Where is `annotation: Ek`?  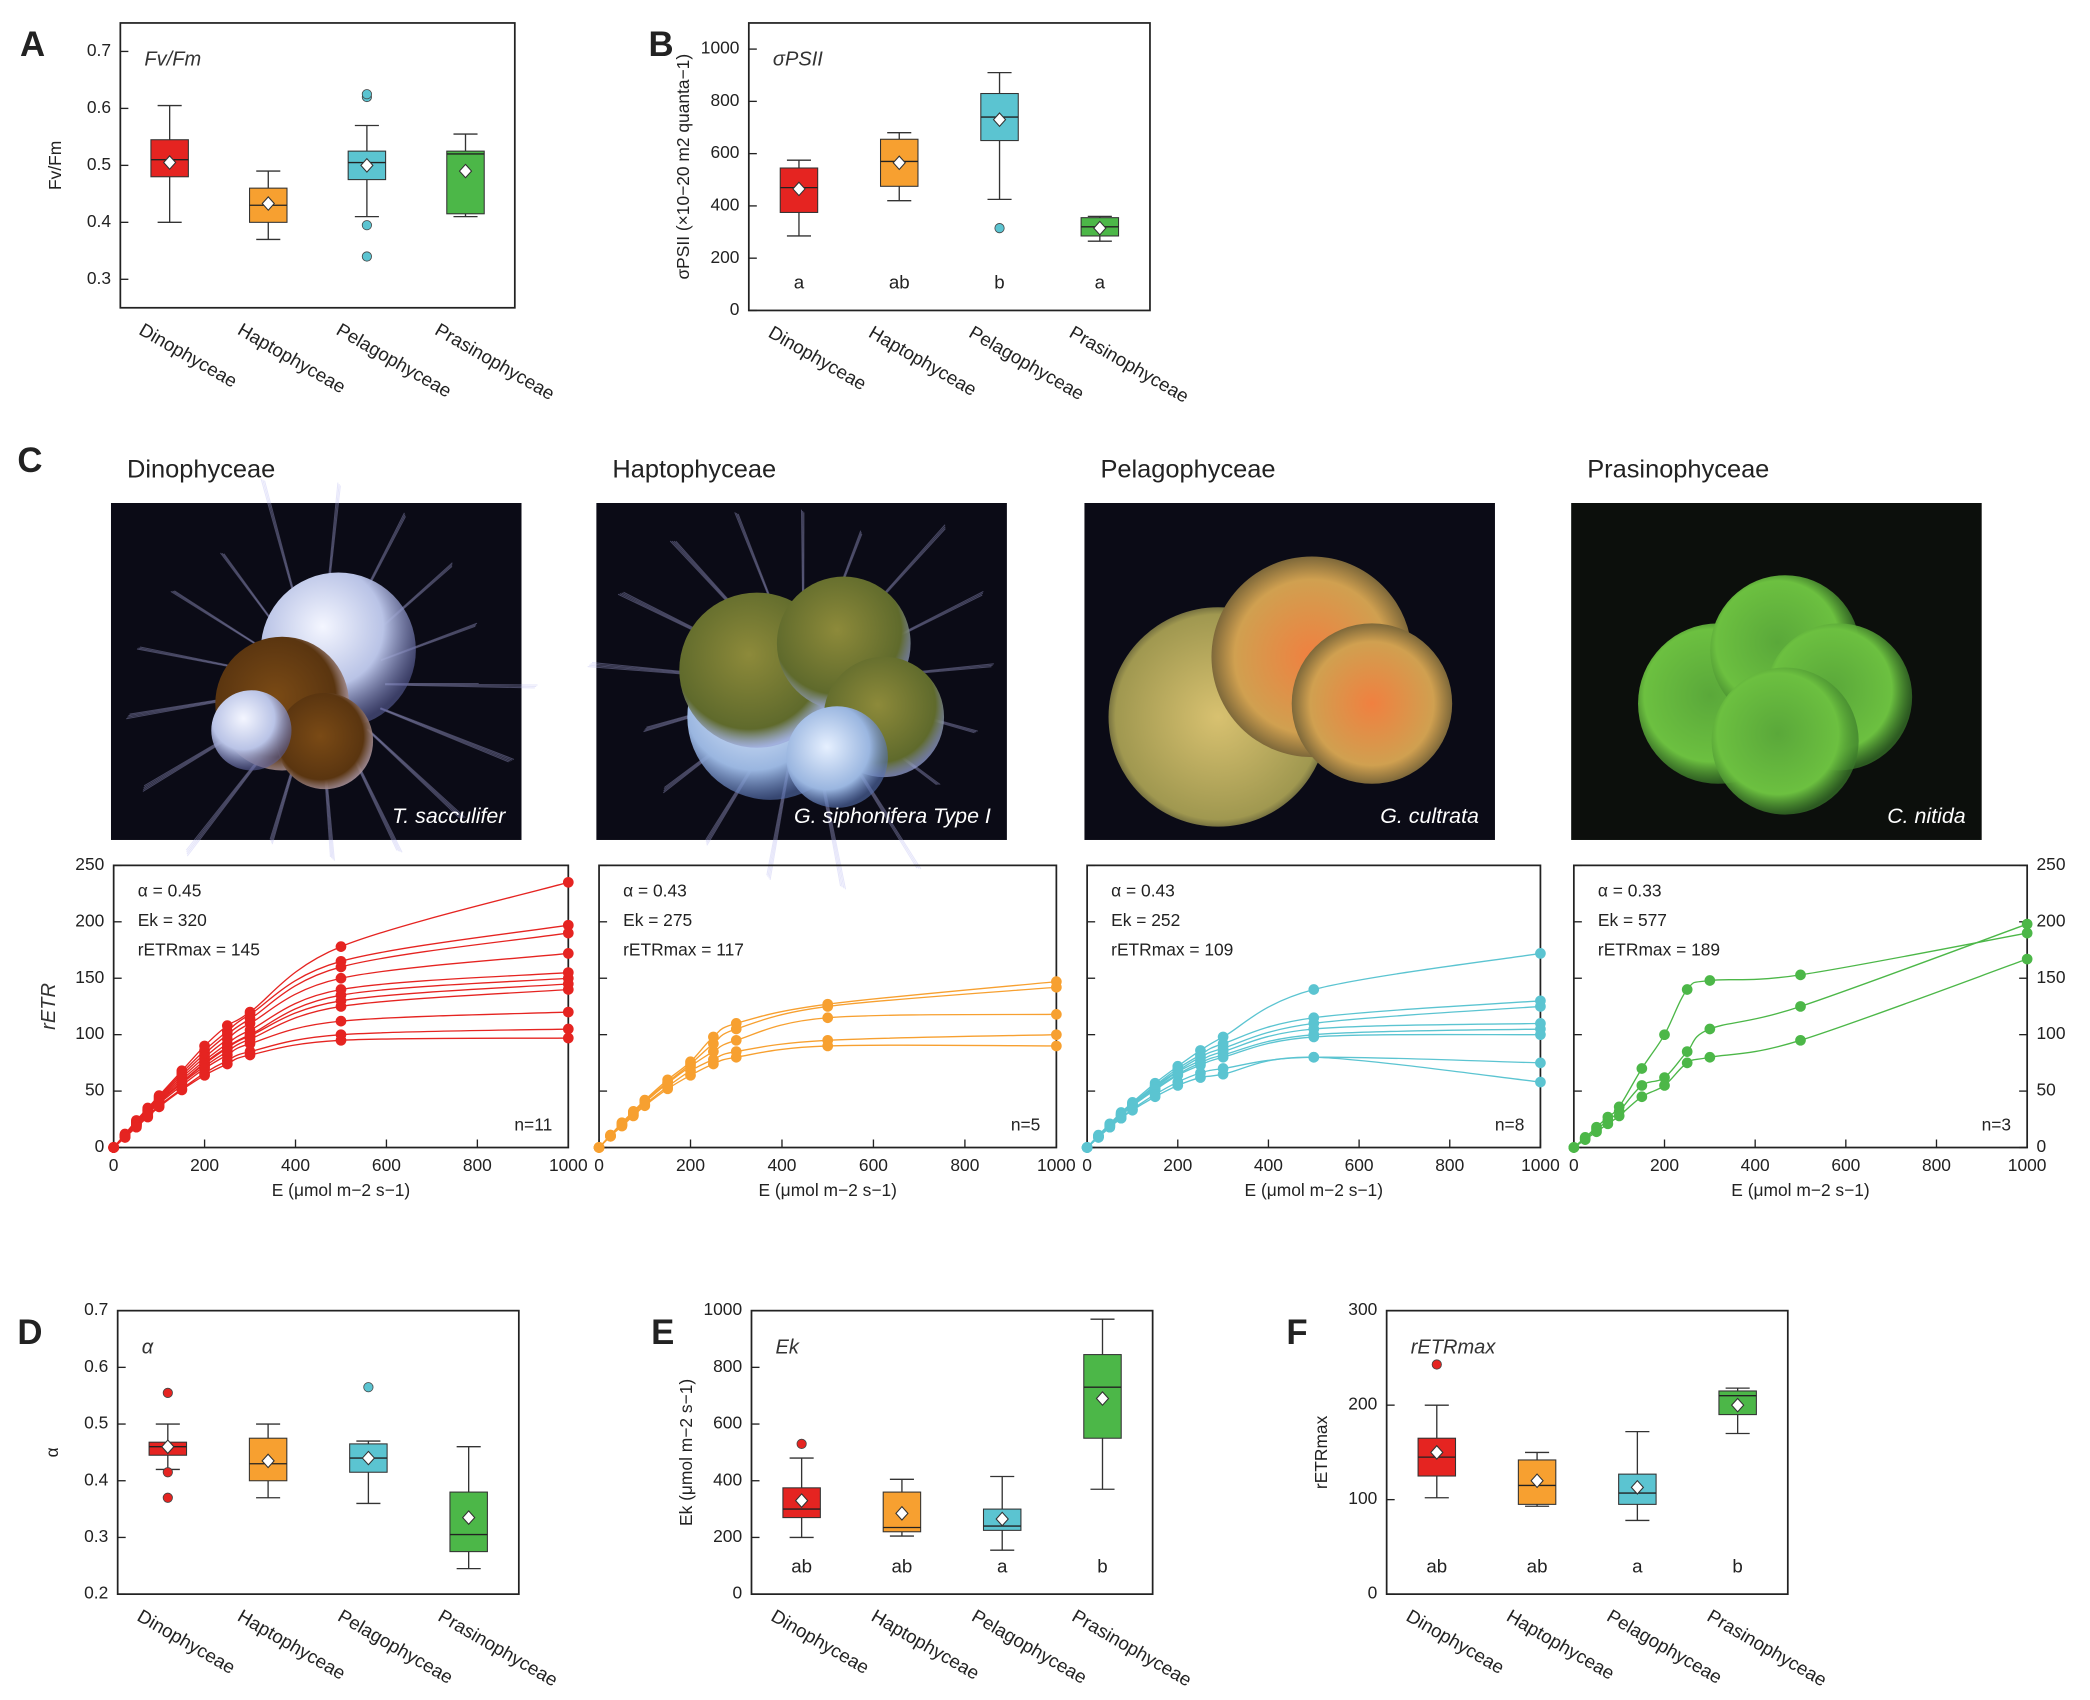 annotation: Ek is located at coordinates (788, 1347).